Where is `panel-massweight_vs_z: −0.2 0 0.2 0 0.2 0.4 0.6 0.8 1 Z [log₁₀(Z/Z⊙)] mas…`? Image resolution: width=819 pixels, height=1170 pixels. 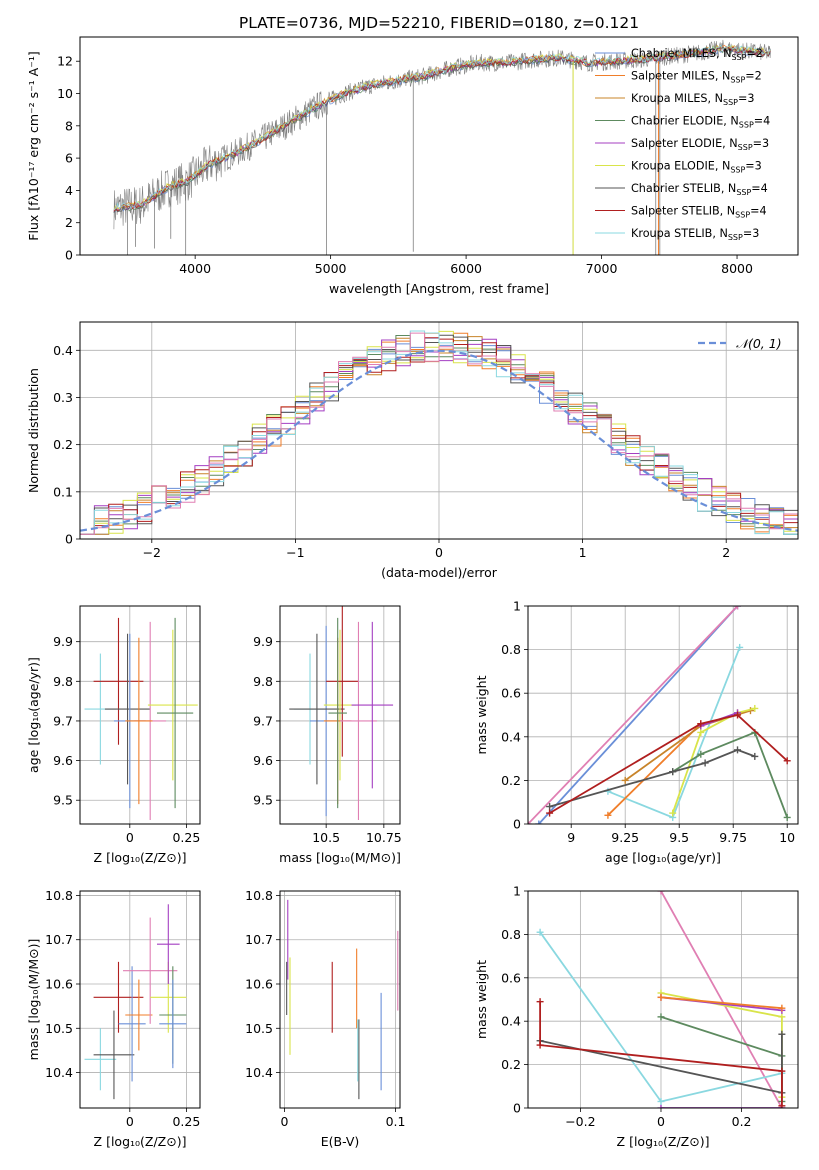 panel-massweight_vs_z: −0.2 0 0.2 0 0.2 0.4 0.6 0.8 1 Z [log₁₀(Z/Z⊙)] mas… is located at coordinates (636, 1016).